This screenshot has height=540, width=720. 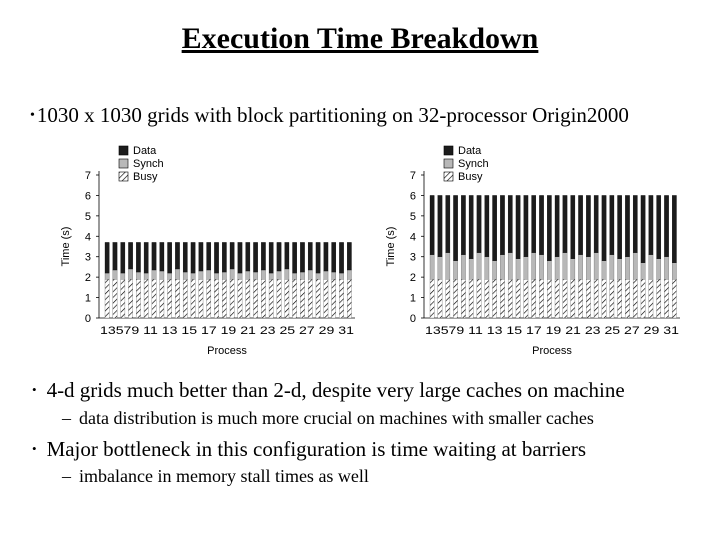 What do you see at coordinates (413, 299) in the screenshot?
I see `y-tick-label: 1` at bounding box center [413, 299].